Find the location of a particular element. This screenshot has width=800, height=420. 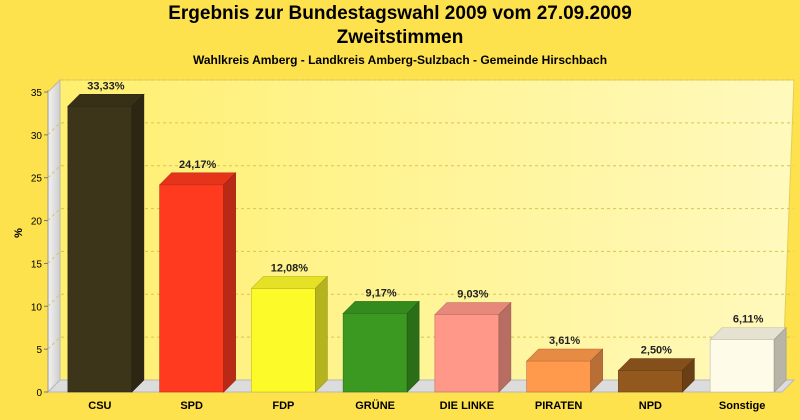

bar-sonstige is located at coordinates (748, 359).